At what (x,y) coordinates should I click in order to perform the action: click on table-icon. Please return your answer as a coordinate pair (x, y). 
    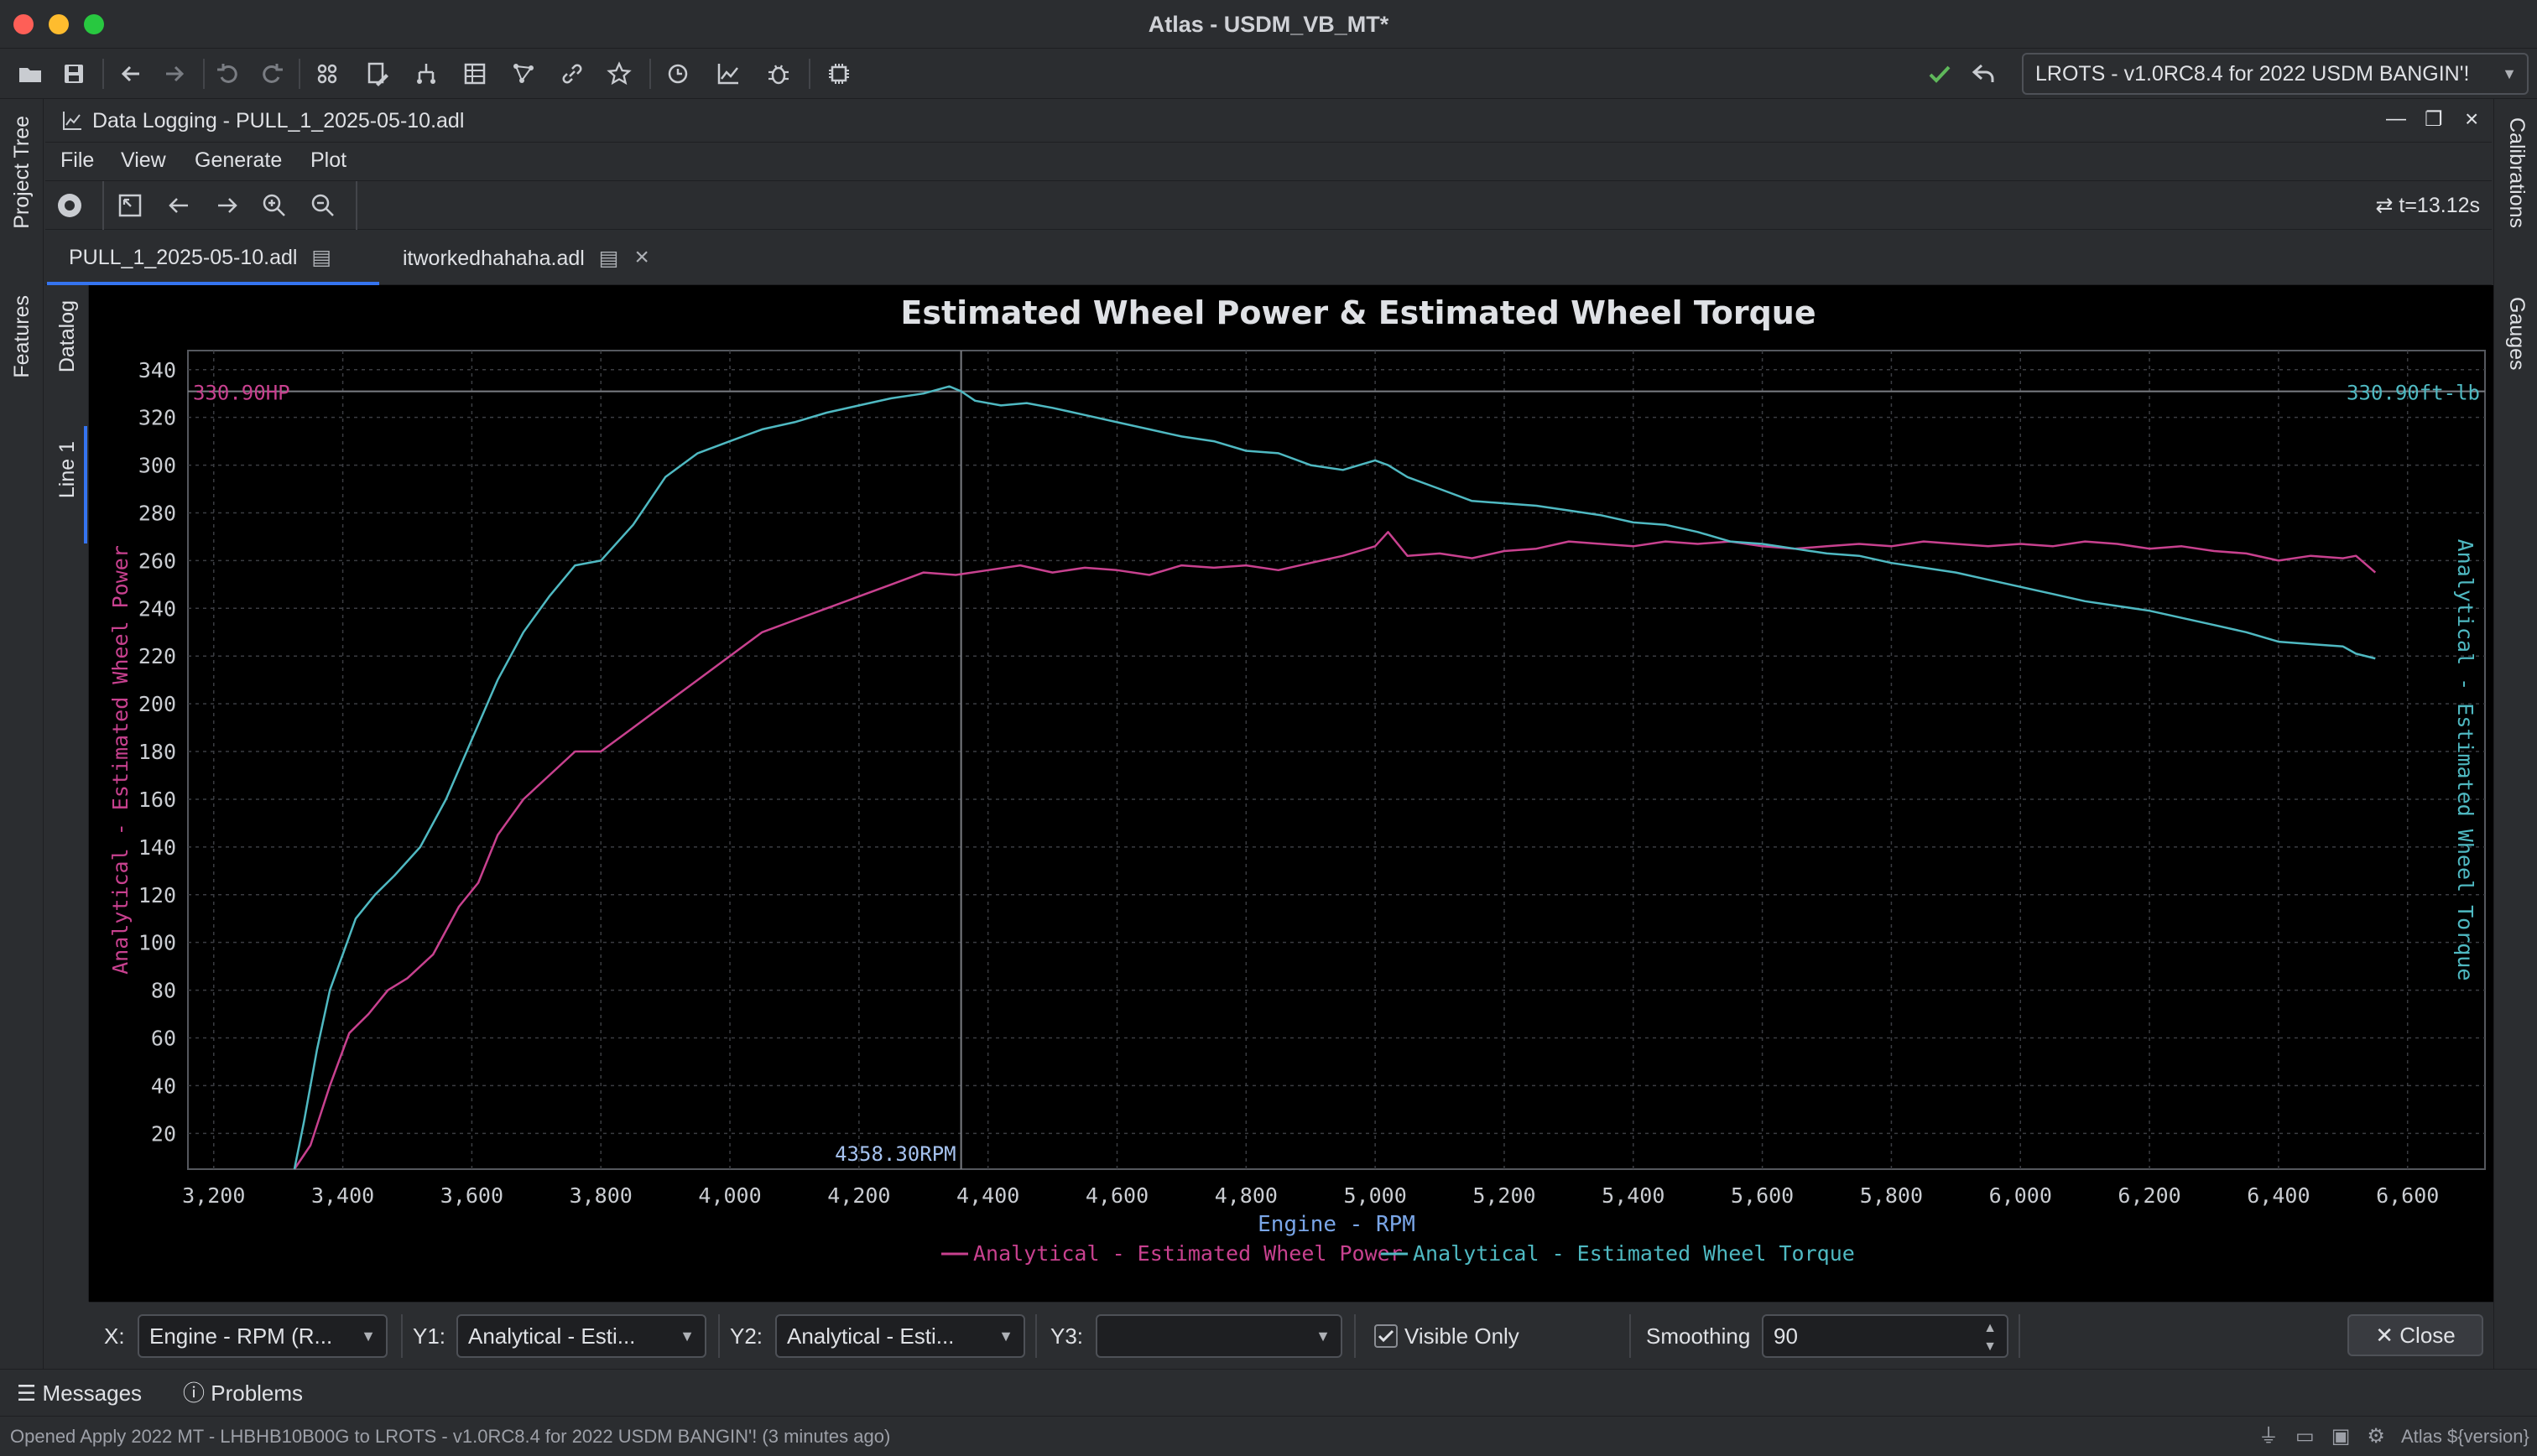
    Looking at the image, I should click on (474, 73).